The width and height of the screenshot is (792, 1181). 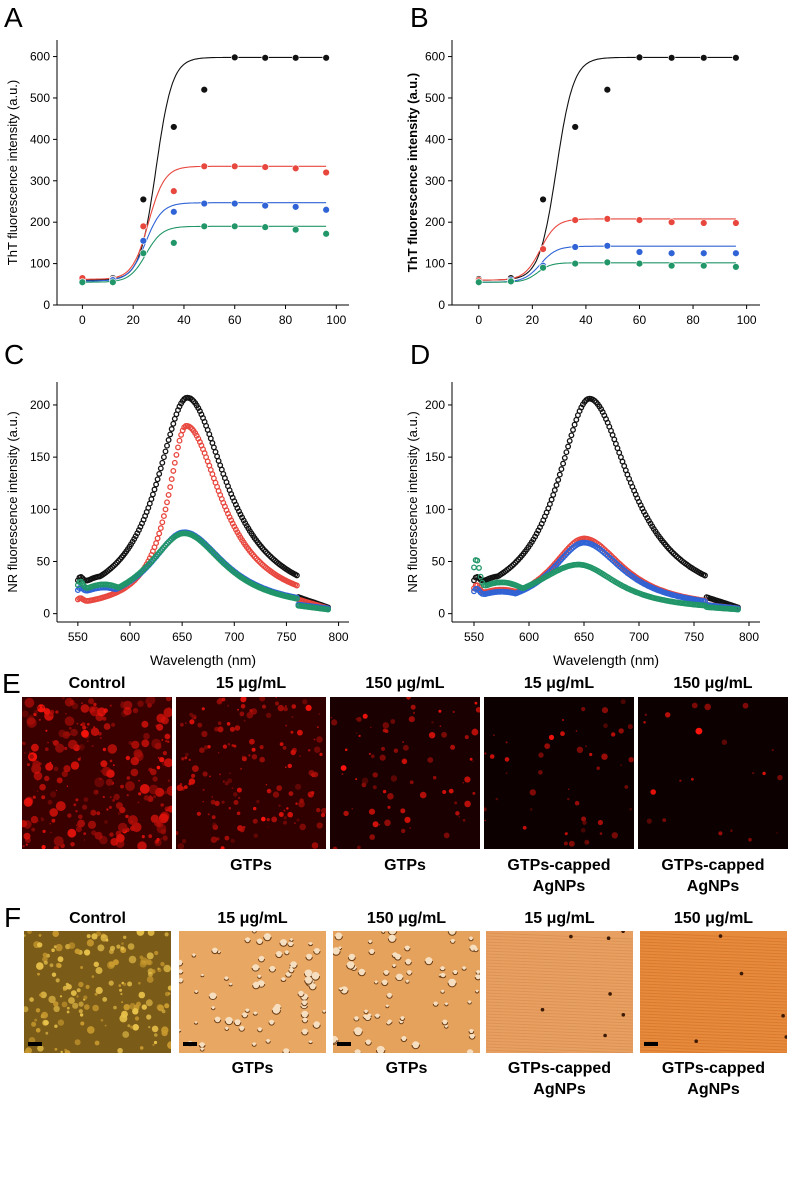 What do you see at coordinates (559, 773) in the screenshot?
I see `fluorescence-image` at bounding box center [559, 773].